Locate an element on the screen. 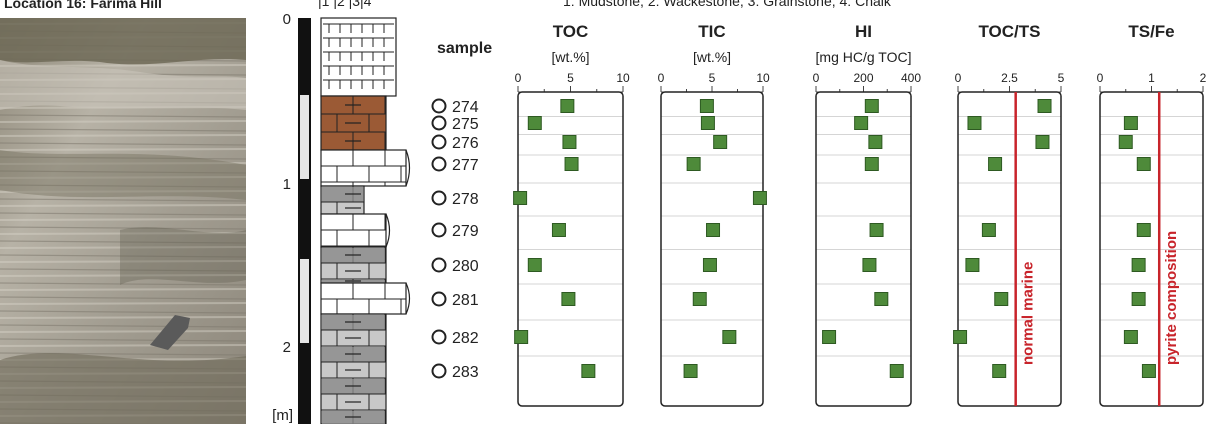  location-title: Location 16: Farima Hill is located at coordinates (83, 5).